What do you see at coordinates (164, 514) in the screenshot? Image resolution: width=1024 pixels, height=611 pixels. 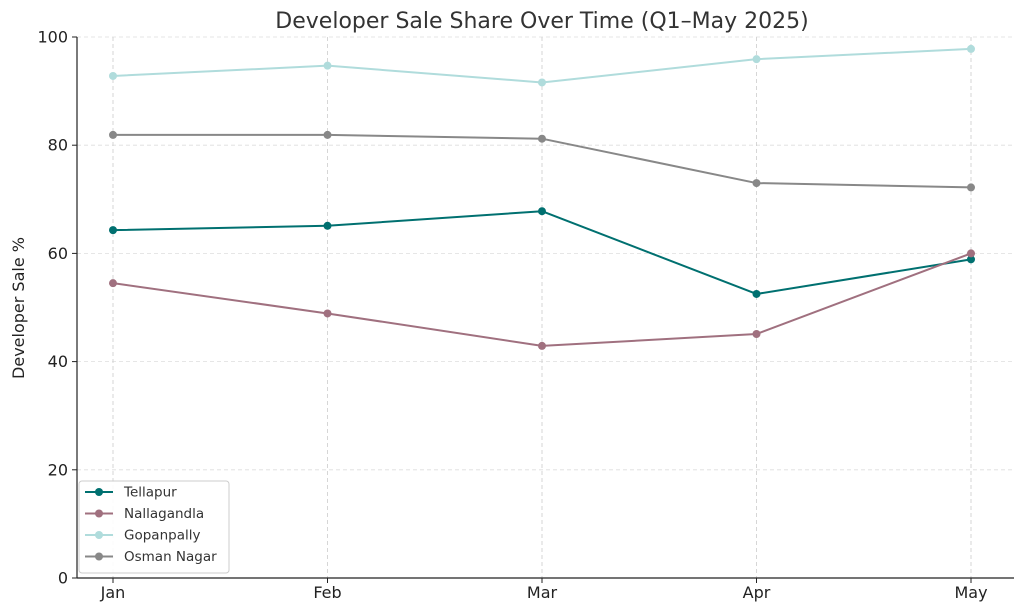 I see `legend-label: Nallagandla` at bounding box center [164, 514].